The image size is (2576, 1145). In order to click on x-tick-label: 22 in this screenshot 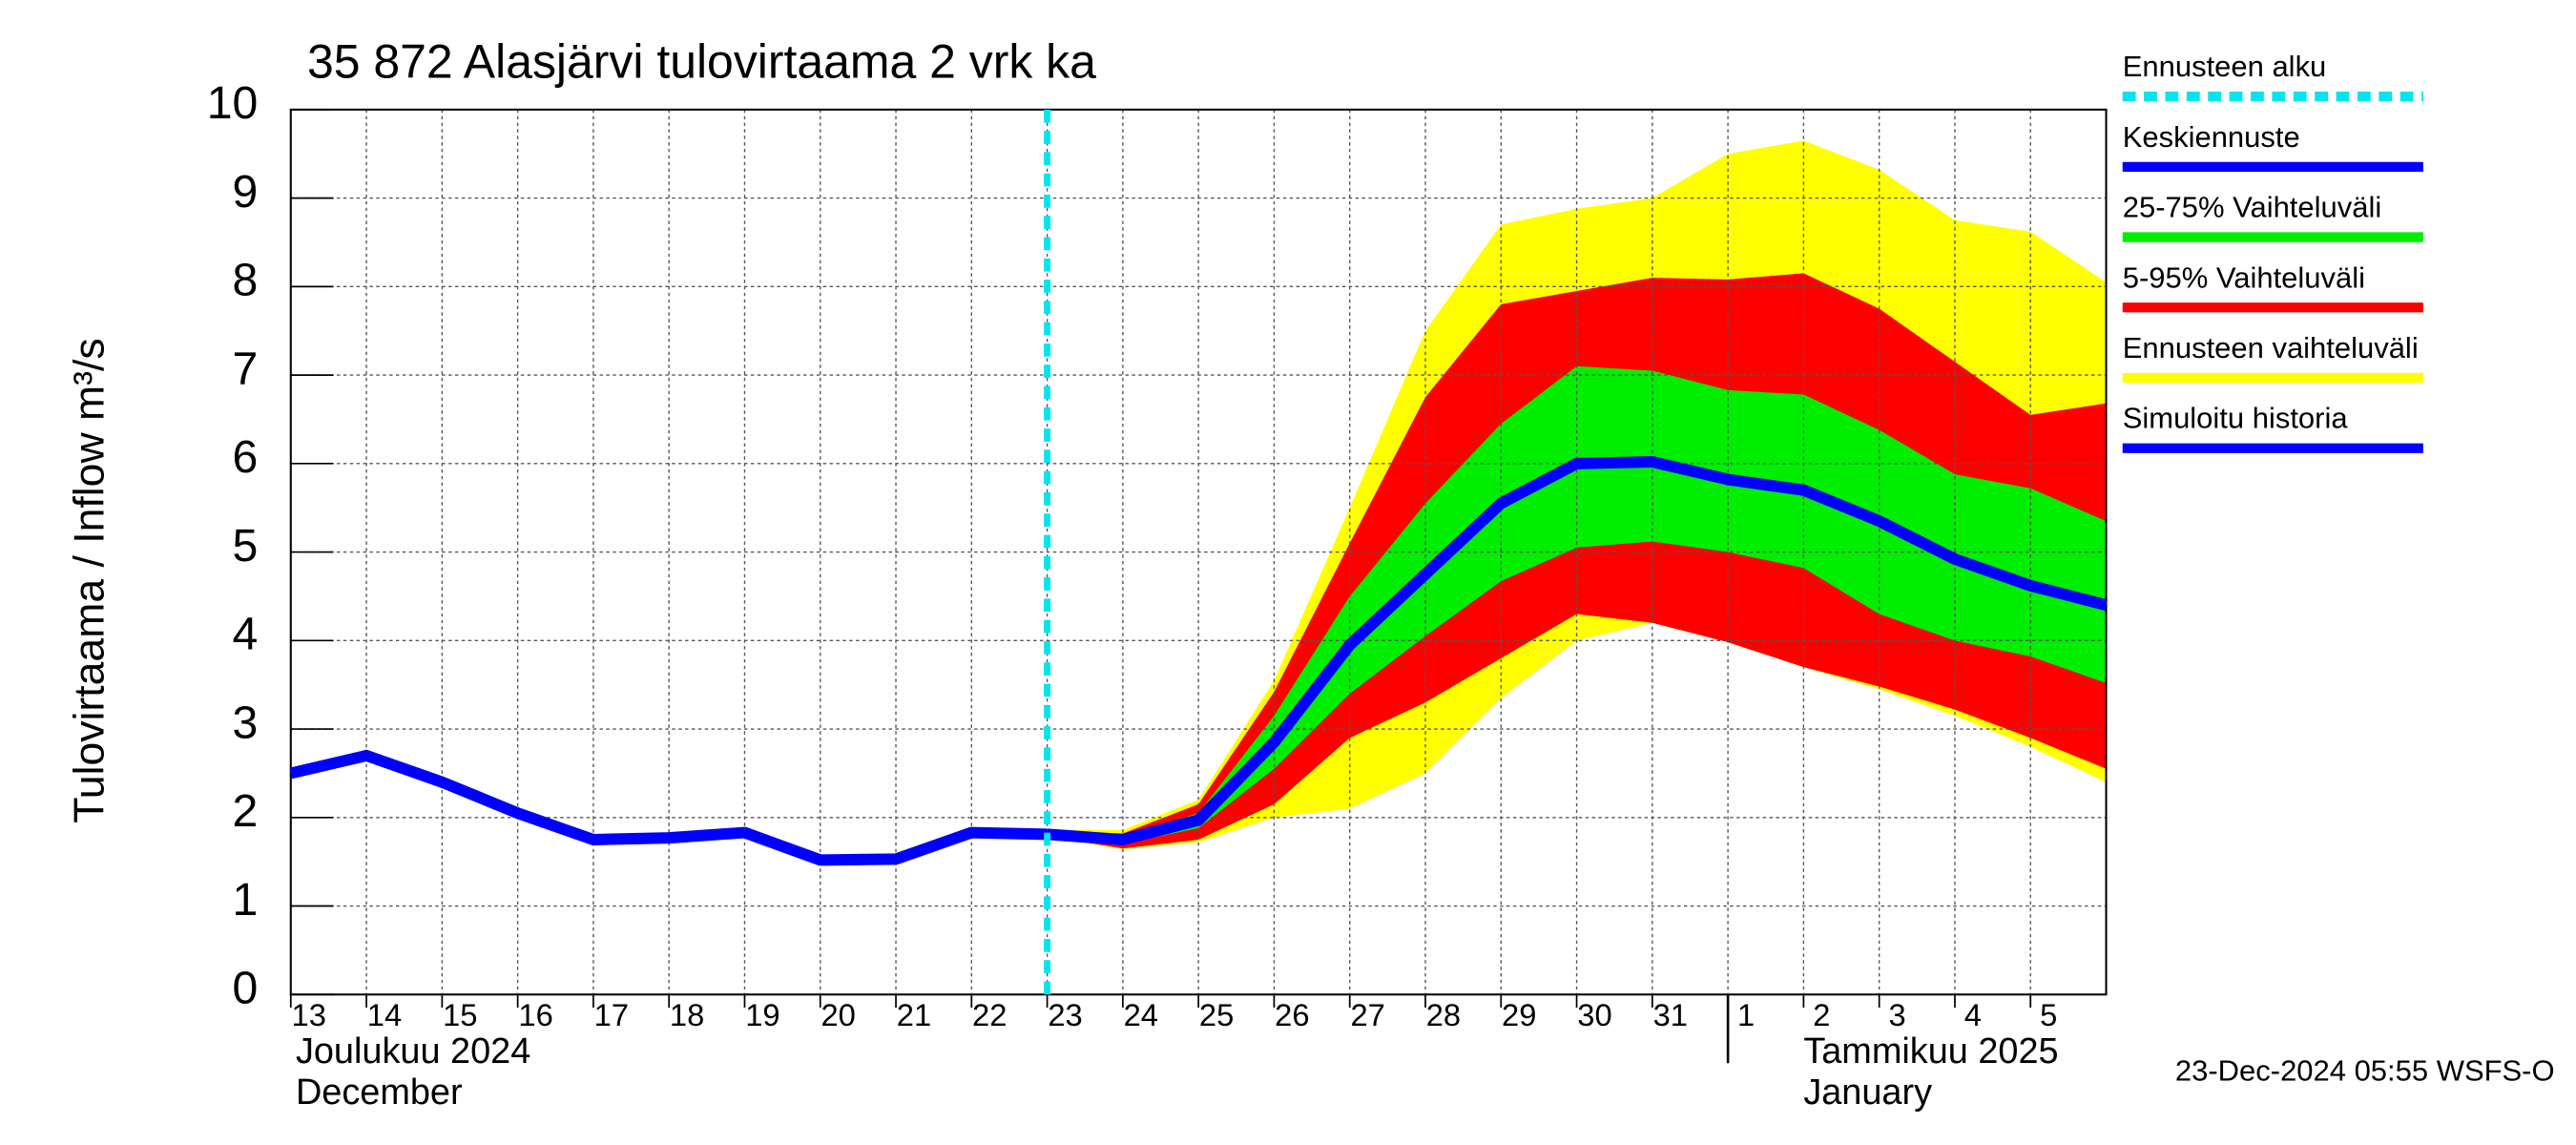, I will do `click(989, 1014)`.